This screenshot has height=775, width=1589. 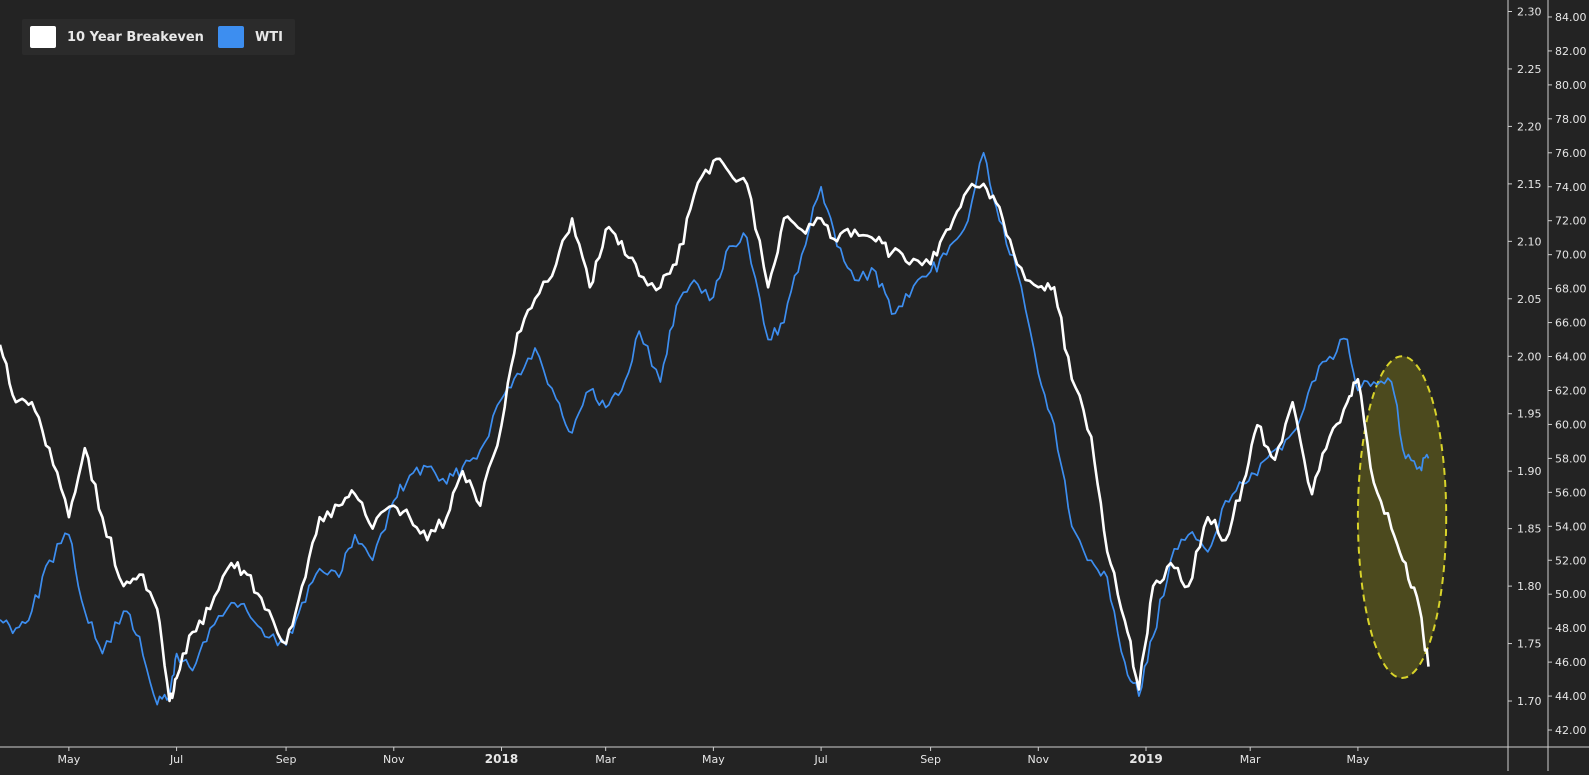 What do you see at coordinates (1571, 526) in the screenshot?
I see `wti-axis-tick-label: 54.00` at bounding box center [1571, 526].